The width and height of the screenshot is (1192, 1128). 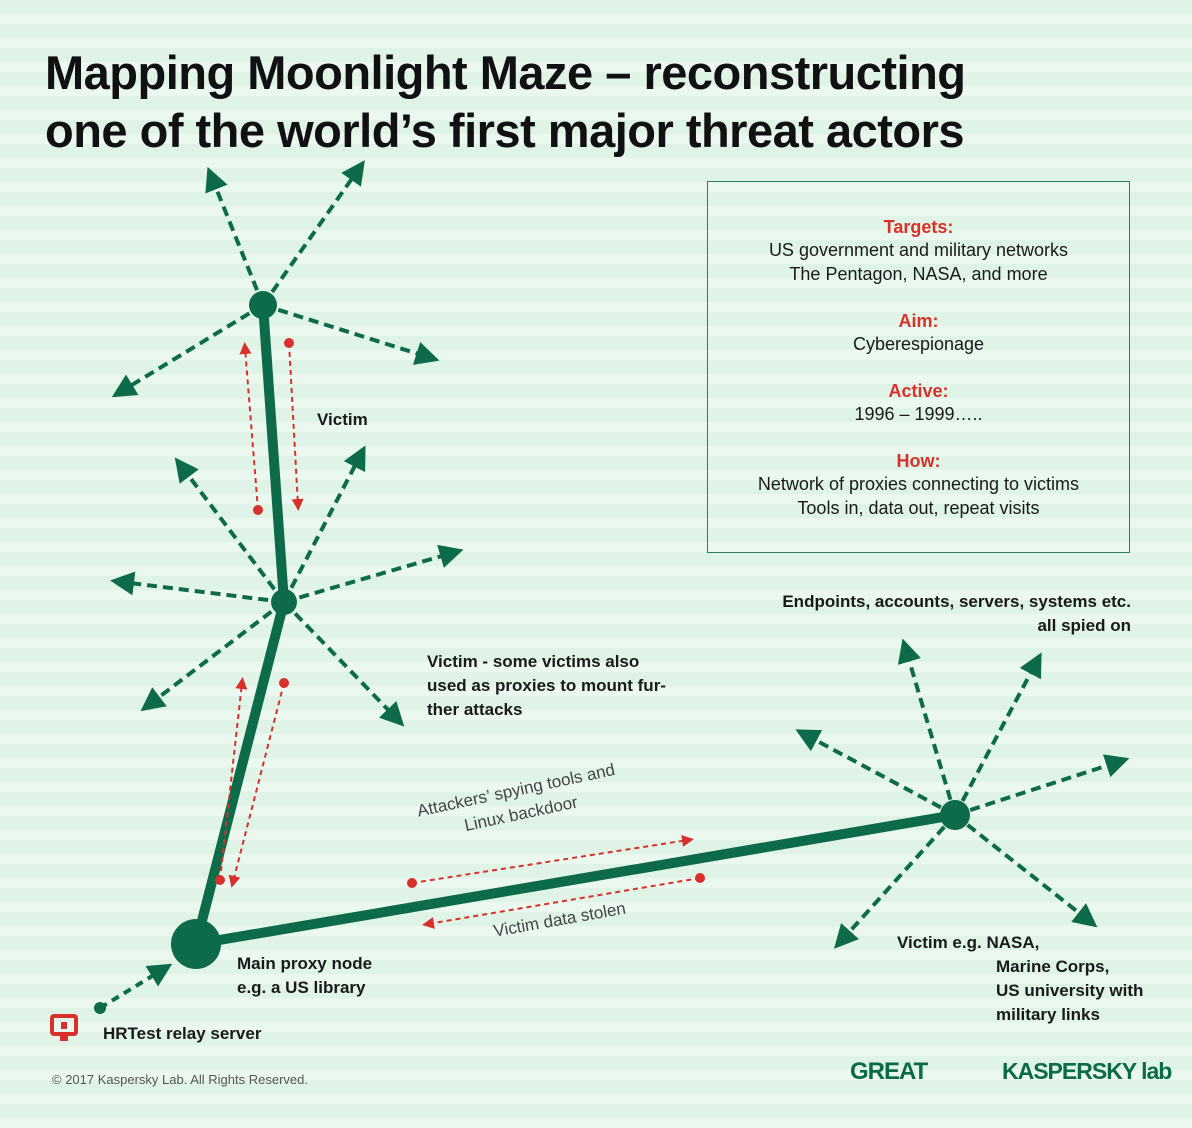 I want to click on targets-line-1: US government and military networks, so click(x=918, y=250).